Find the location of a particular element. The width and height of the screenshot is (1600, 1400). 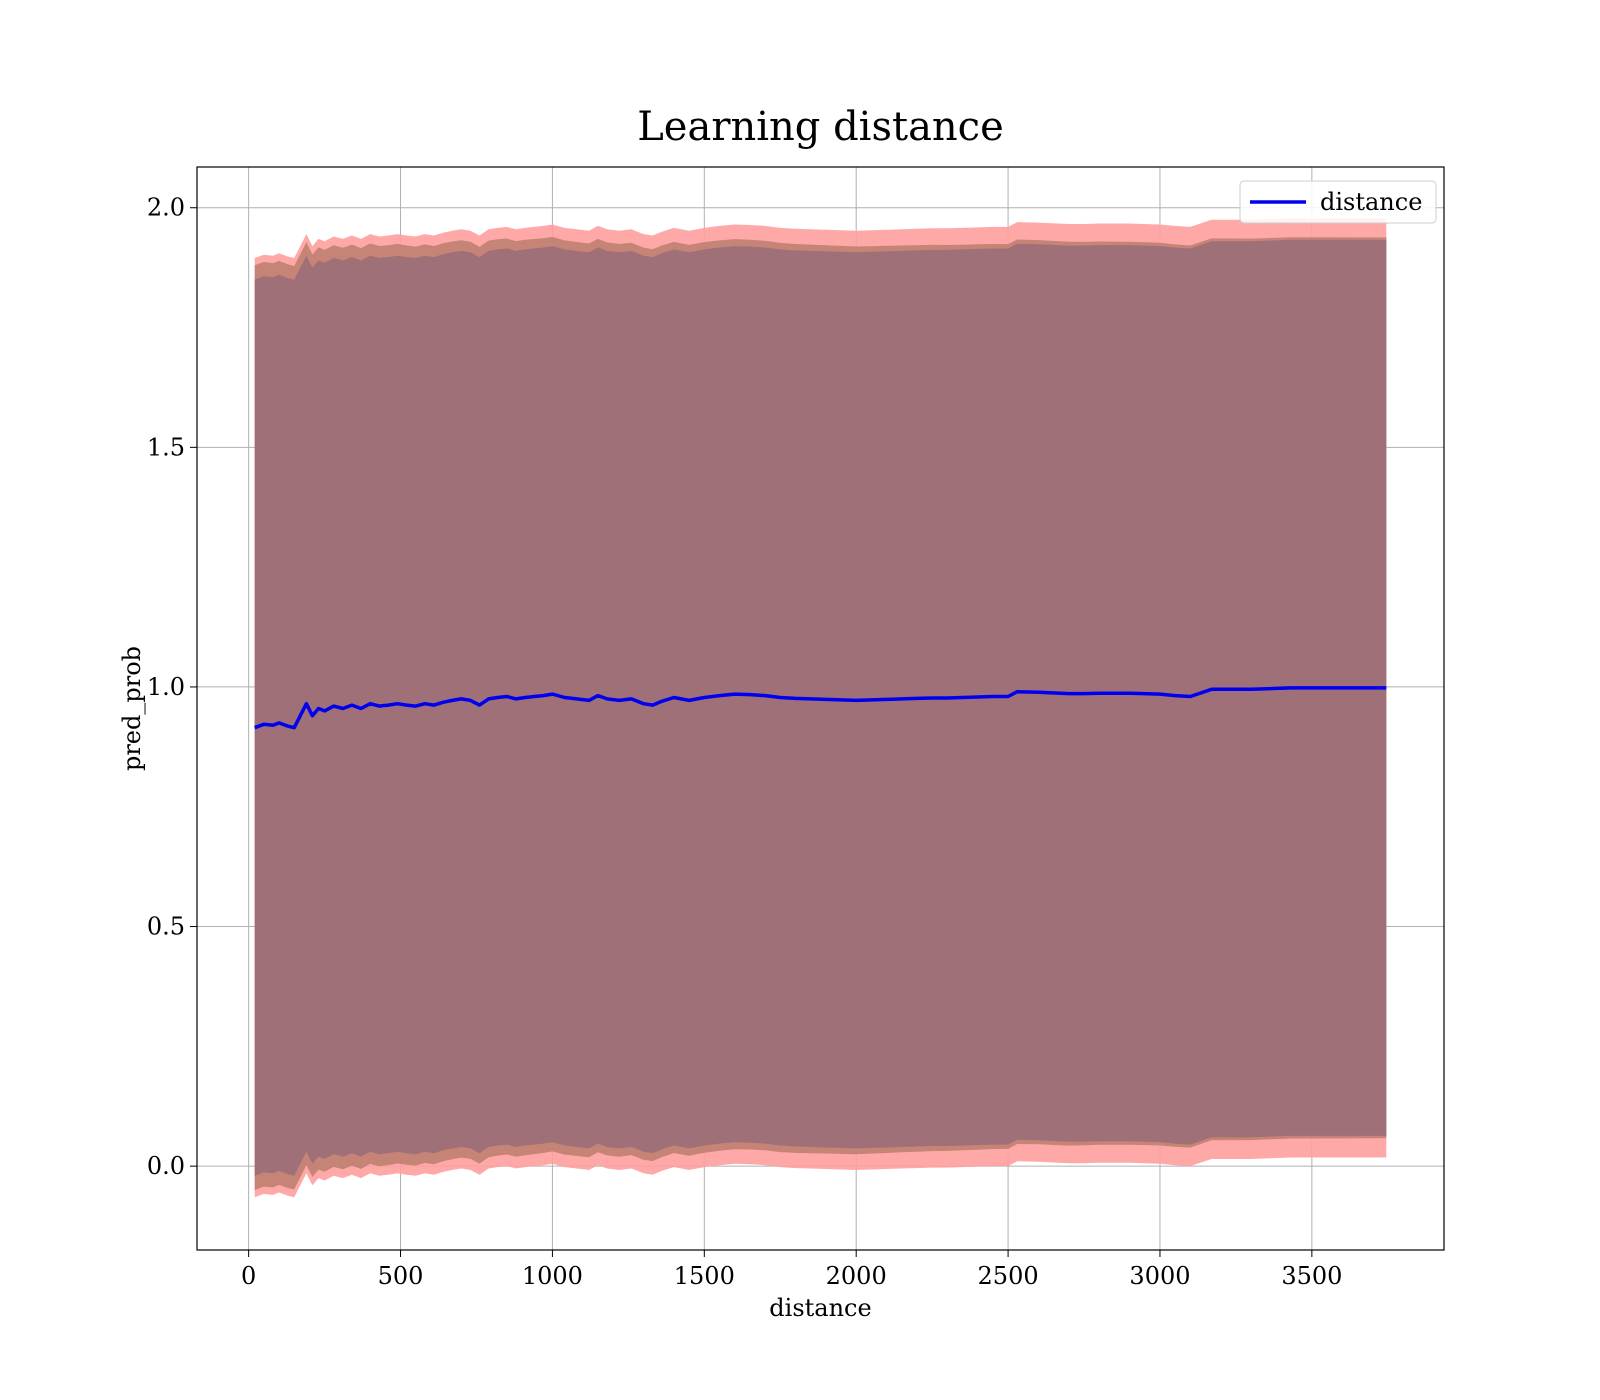

series-lines is located at coordinates (820, 708).